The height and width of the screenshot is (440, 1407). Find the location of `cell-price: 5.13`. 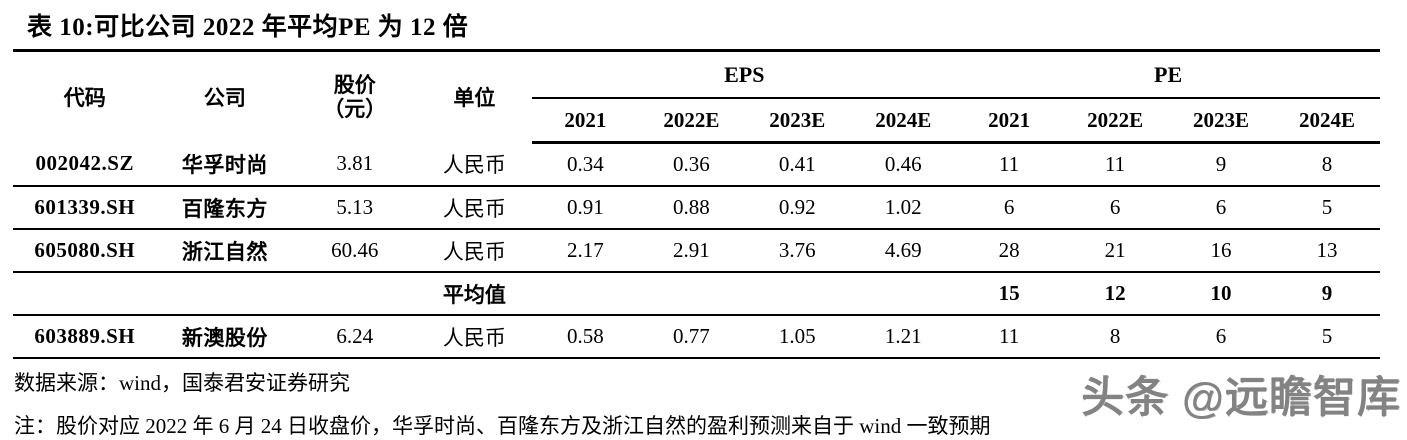

cell-price: 5.13 is located at coordinates (355, 208).